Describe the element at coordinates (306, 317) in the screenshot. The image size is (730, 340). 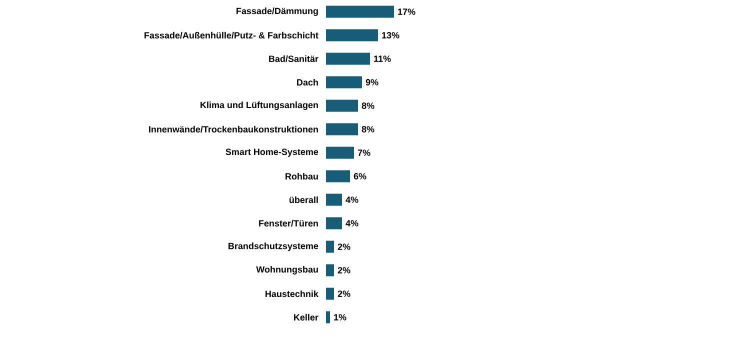
I see `y-tick-label: Keller` at that location.